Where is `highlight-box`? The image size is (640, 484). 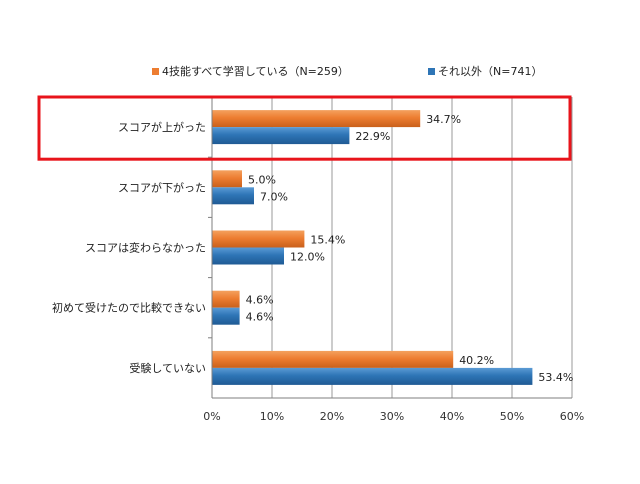
highlight-box is located at coordinates (304, 128).